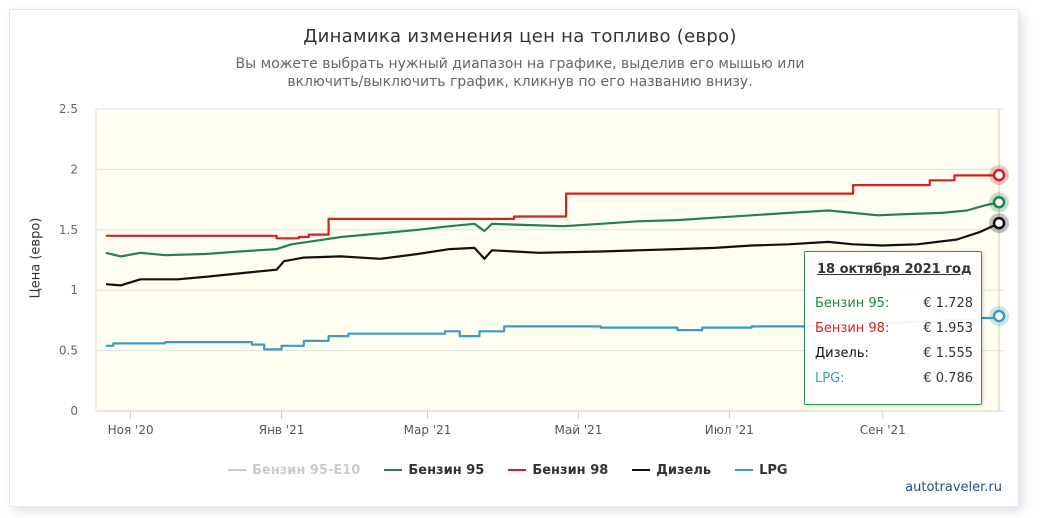  Describe the element at coordinates (68, 351) in the screenshot. I see `y-tick-label: 0.5` at that location.